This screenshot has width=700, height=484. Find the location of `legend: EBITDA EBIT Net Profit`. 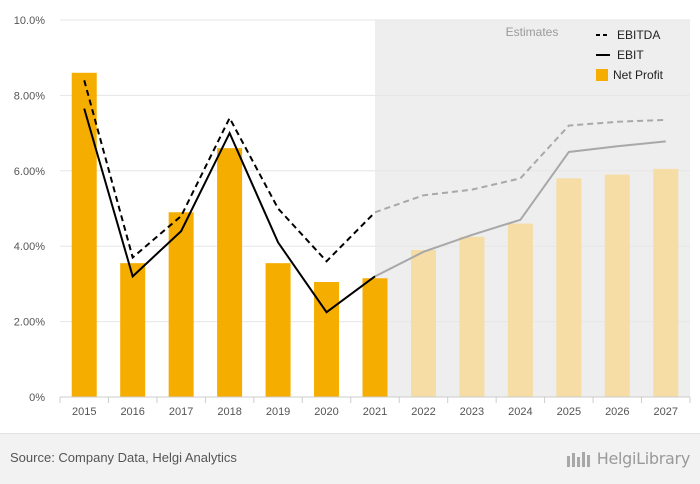

legend: EBITDA EBIT Net Profit is located at coordinates (630, 55).